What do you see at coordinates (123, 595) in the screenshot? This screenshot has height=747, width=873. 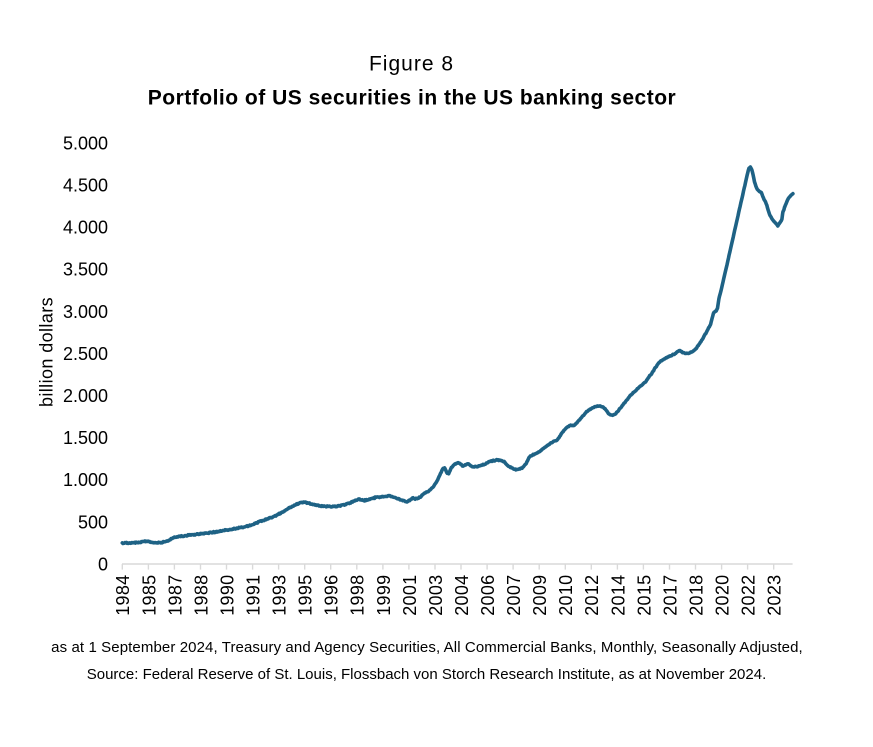 I see `svg-text: 1984` at bounding box center [123, 595].